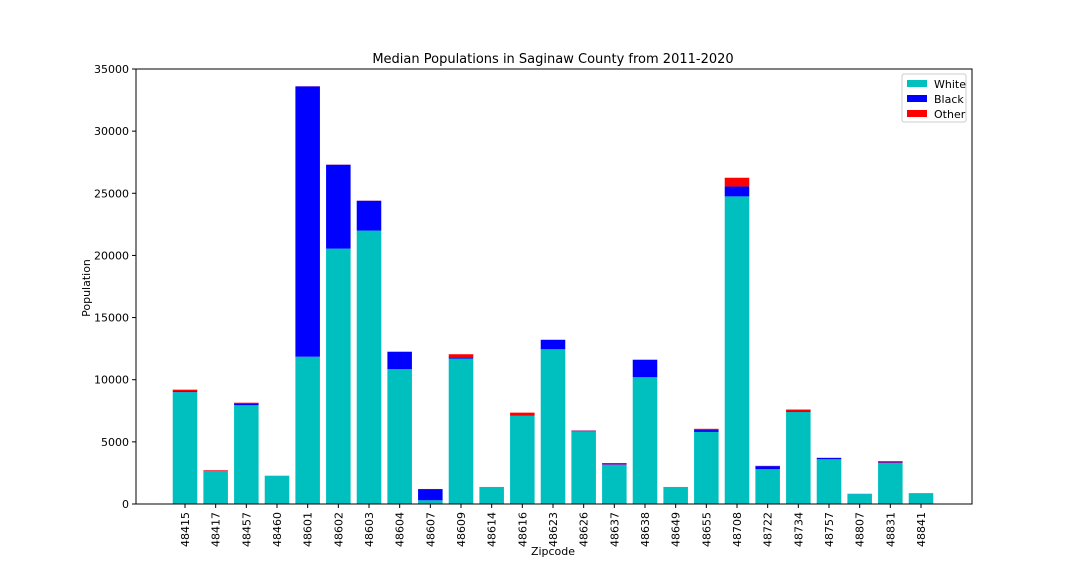 The height and width of the screenshot is (576, 1080). Describe the element at coordinates (950, 114) in the screenshot. I see `legend-label-other: Other` at that location.